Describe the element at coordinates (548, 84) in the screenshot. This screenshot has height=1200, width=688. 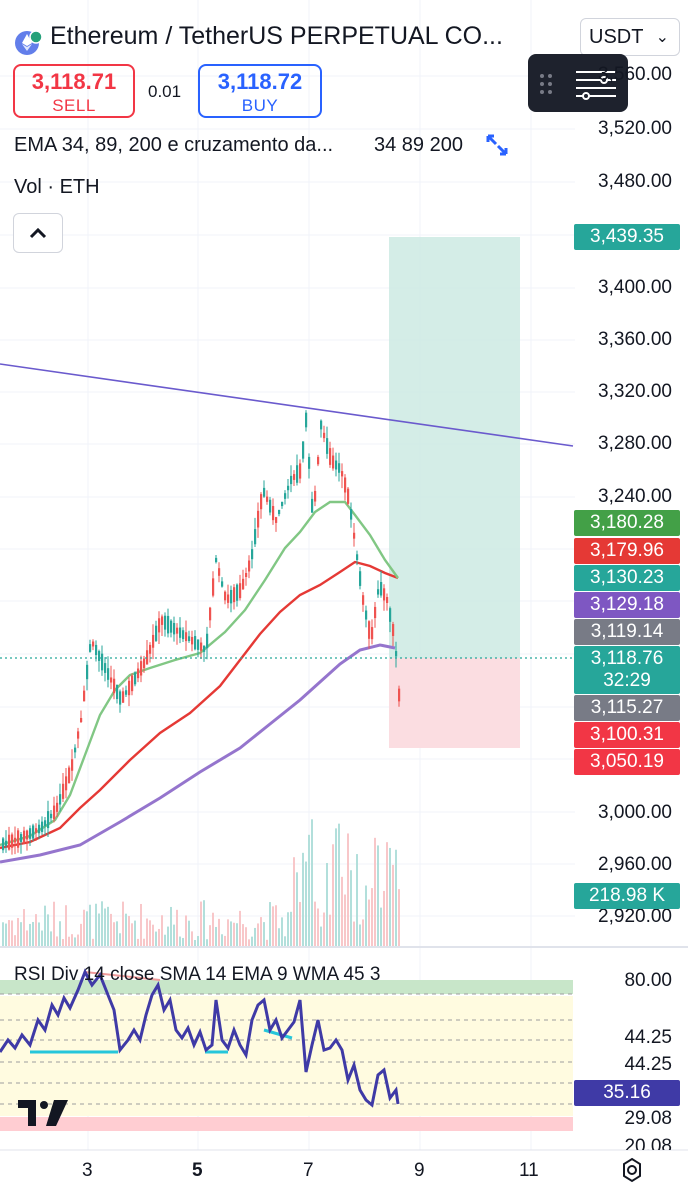
I see `drag-handle-icon` at that location.